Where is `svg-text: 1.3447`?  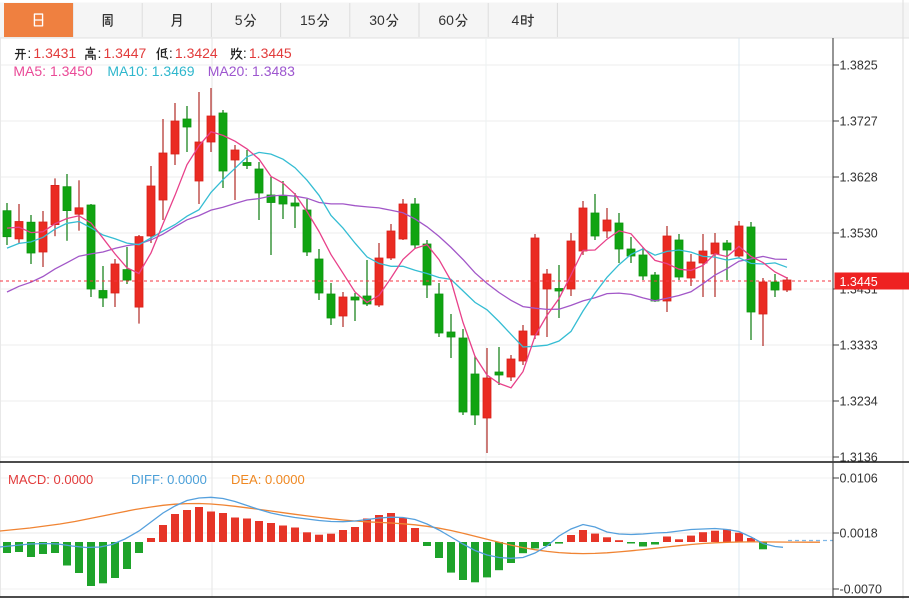 svg-text: 1.3447 is located at coordinates (125, 53).